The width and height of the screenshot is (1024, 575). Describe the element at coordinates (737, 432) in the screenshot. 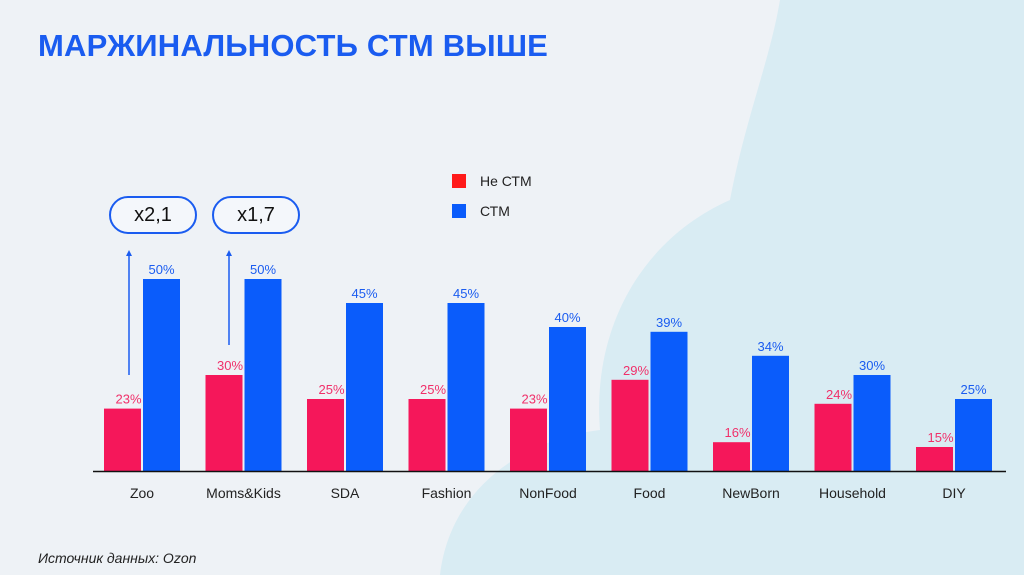

I see `data-label: 16%` at that location.